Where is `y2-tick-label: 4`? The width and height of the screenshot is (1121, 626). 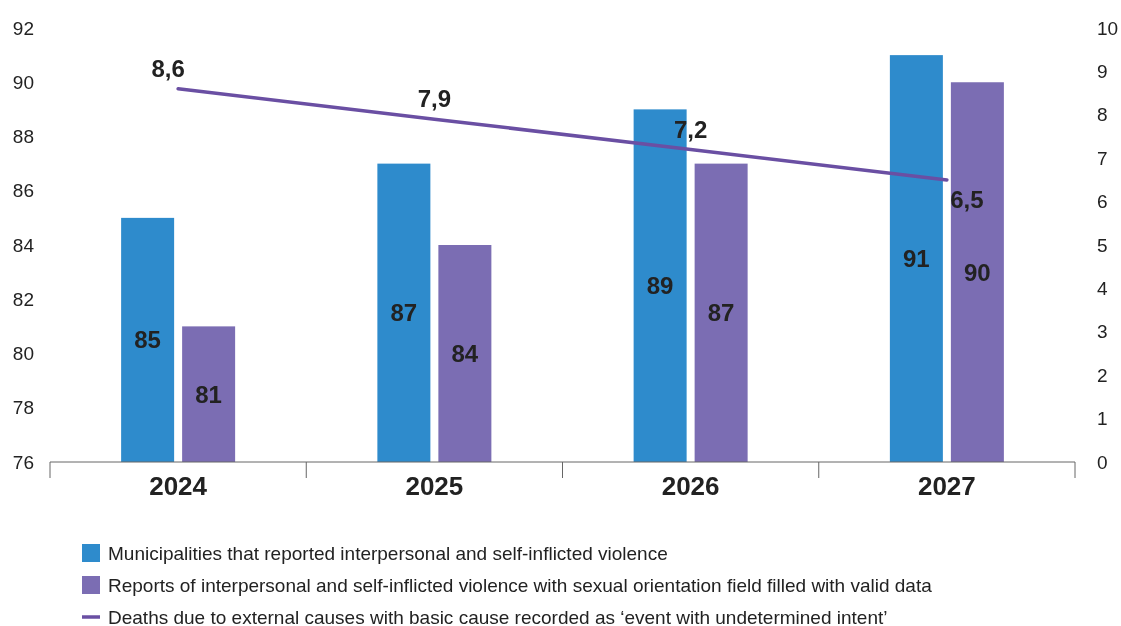
y2-tick-label: 4 is located at coordinates (1102, 289).